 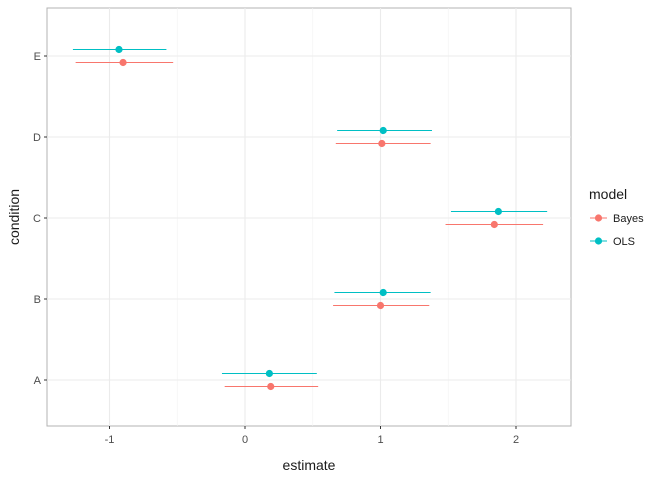 I want to click on legend-key-bayes, so click(x=598, y=218).